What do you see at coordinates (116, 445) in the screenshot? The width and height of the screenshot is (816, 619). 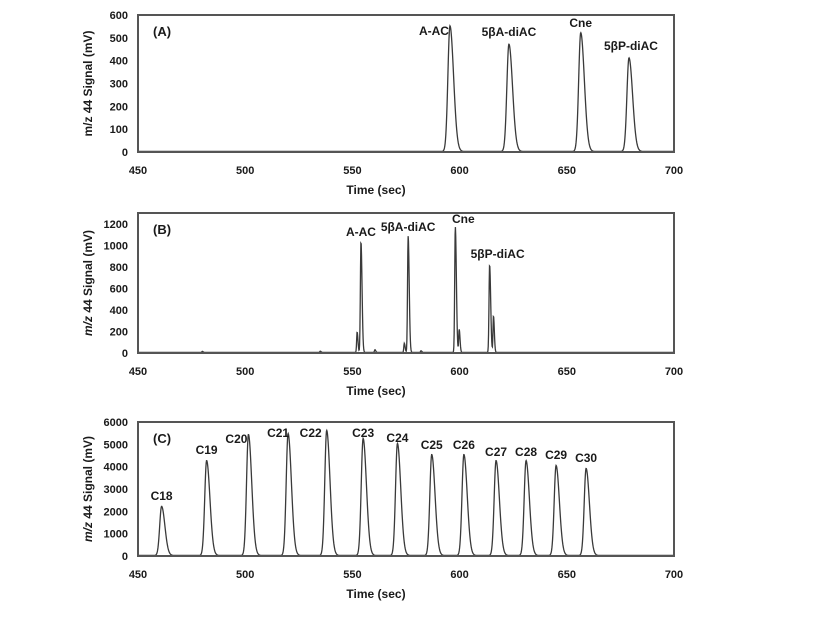 I see `y-tick-label: 5000` at bounding box center [116, 445].